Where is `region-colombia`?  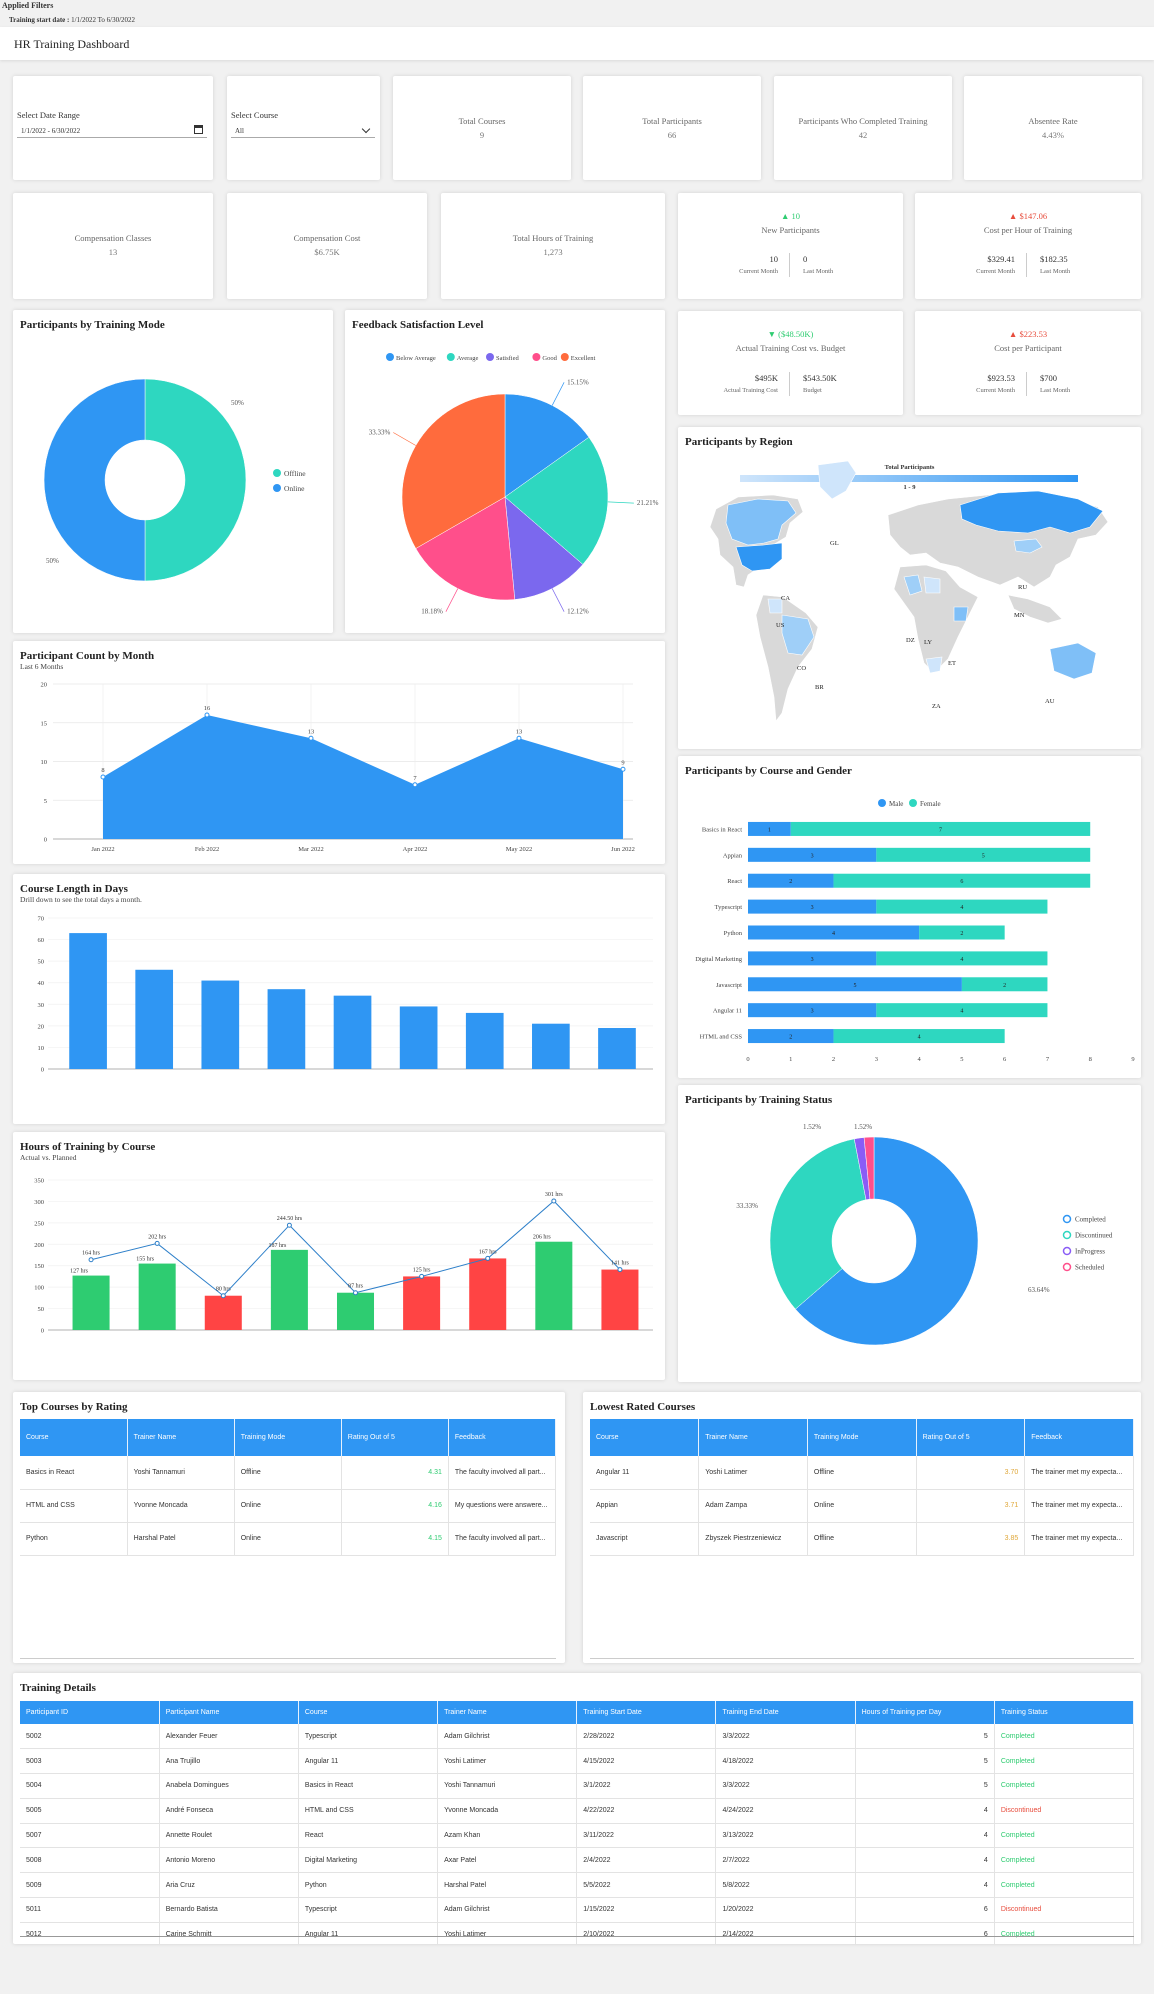 region-colombia is located at coordinates (775, 606).